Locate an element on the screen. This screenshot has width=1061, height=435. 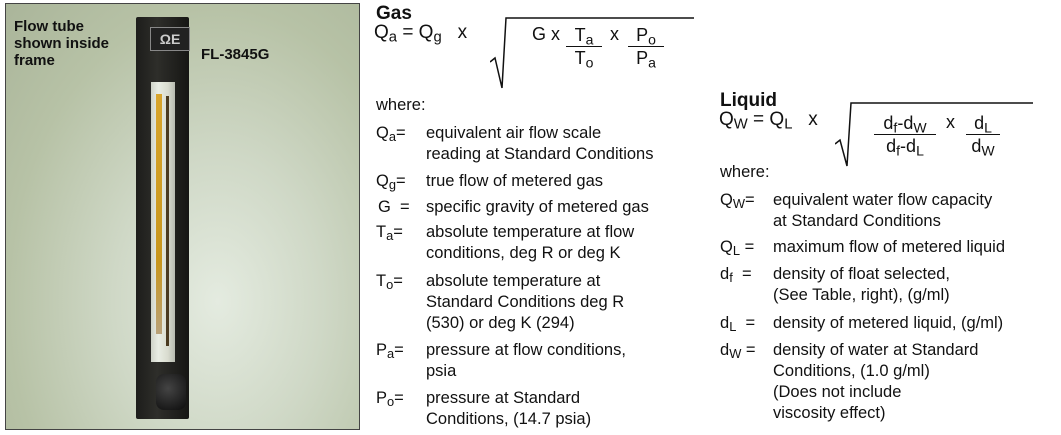
liquid-heading: Liquid is located at coordinates (748, 100).